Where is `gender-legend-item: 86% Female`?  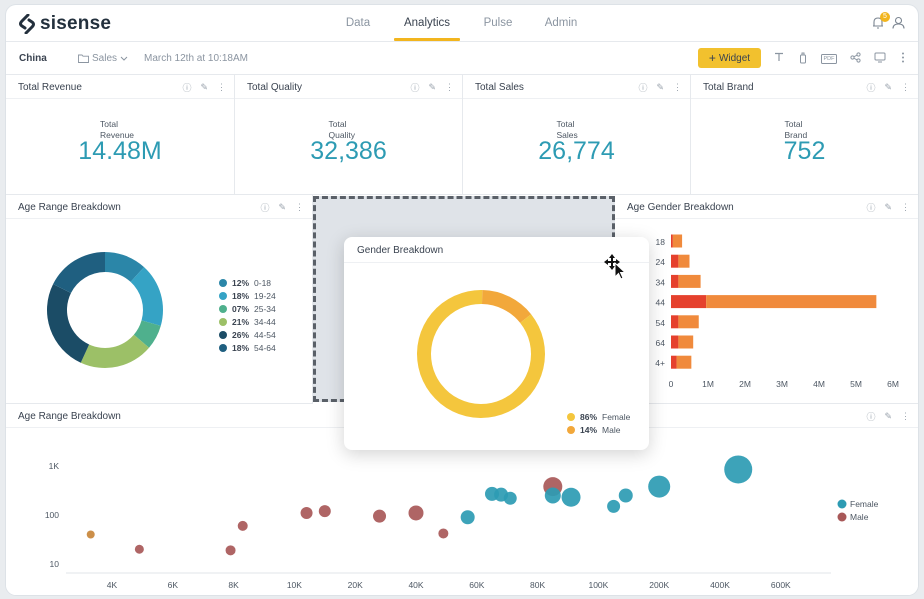
gender-legend-item: 86% Female is located at coordinates (598, 417).